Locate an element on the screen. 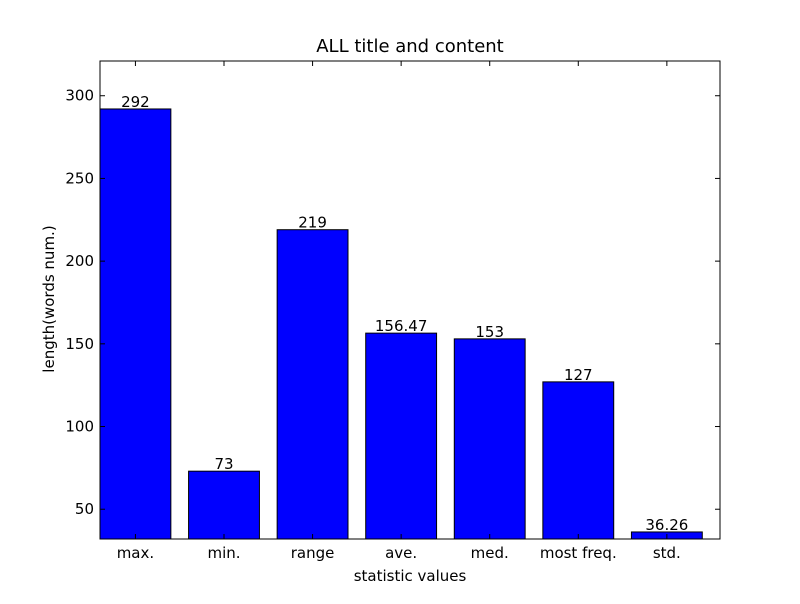  x-tick-label: std. is located at coordinates (667, 553).